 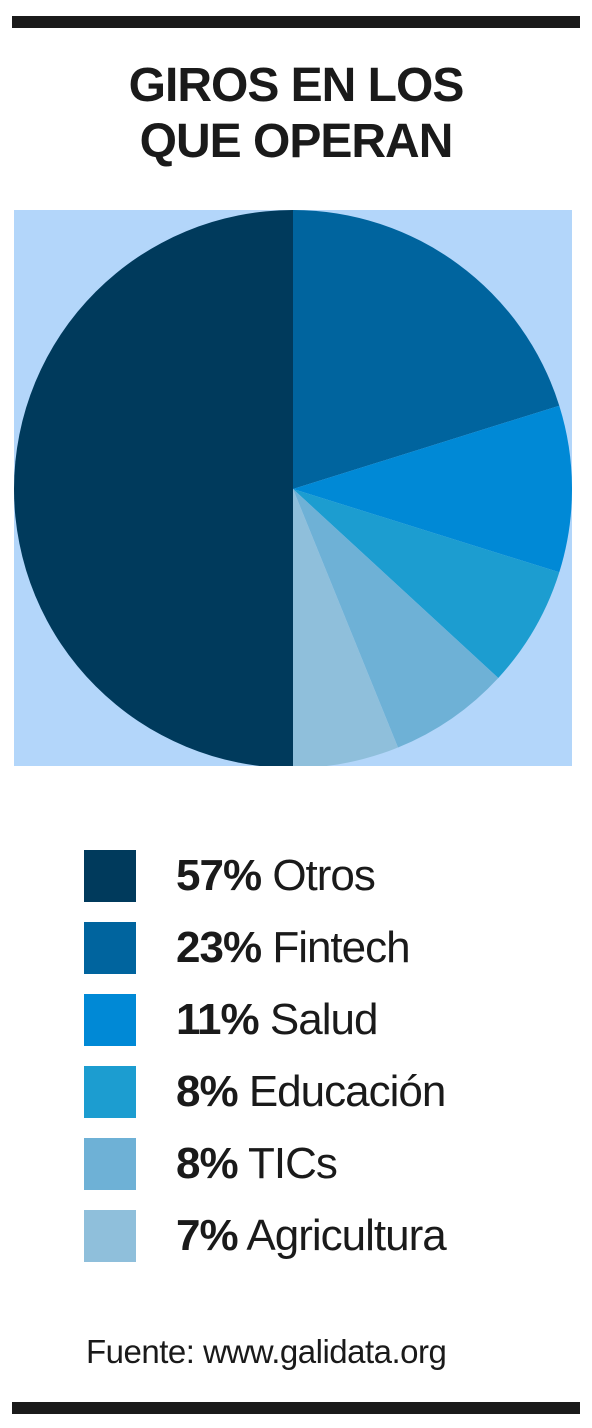 I want to click on bottom-rule, so click(x=296, y=1408).